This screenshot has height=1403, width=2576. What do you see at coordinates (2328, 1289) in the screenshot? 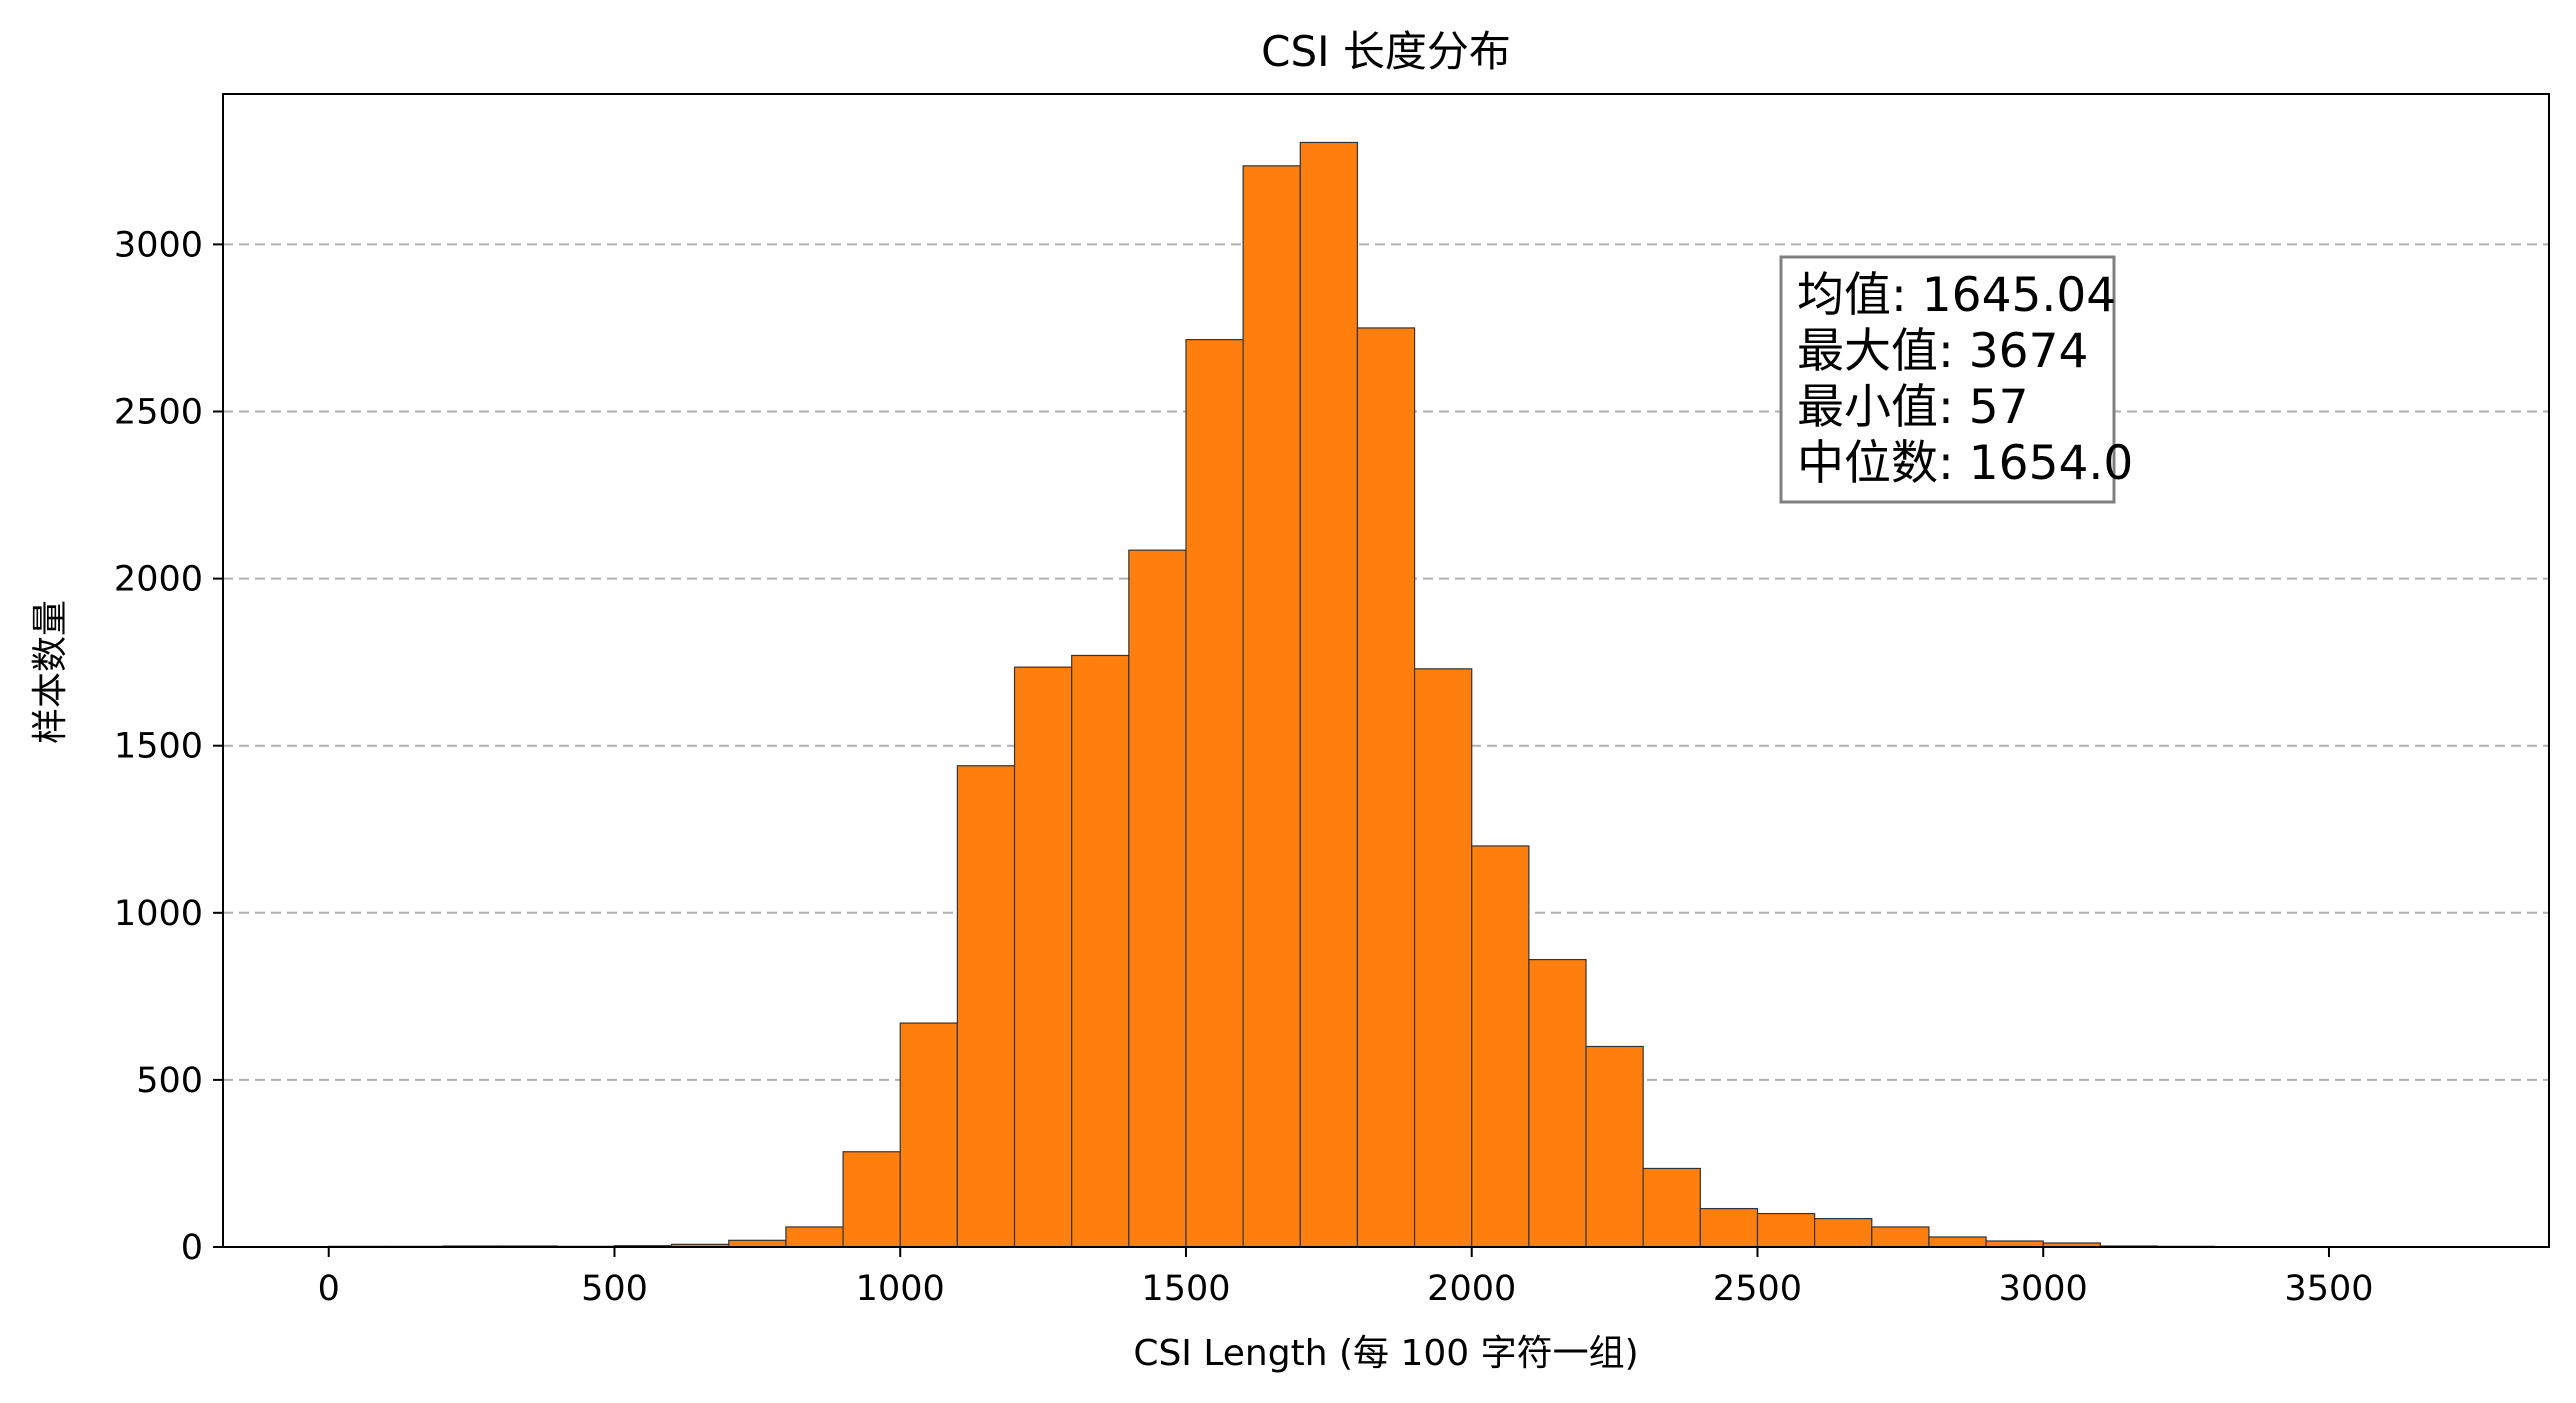
I see `x-tick-label: 3500` at bounding box center [2328, 1289].